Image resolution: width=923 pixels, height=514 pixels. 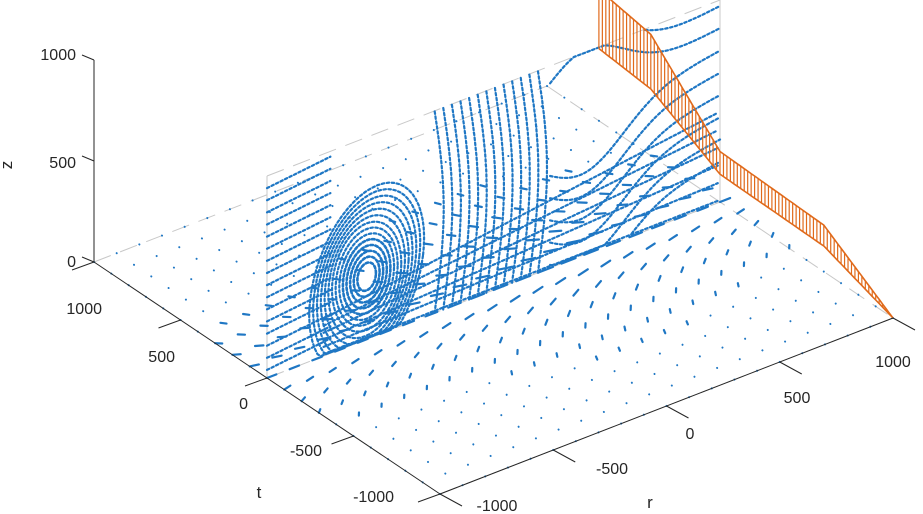 I want to click on t-axis-label: t, so click(x=259, y=492).